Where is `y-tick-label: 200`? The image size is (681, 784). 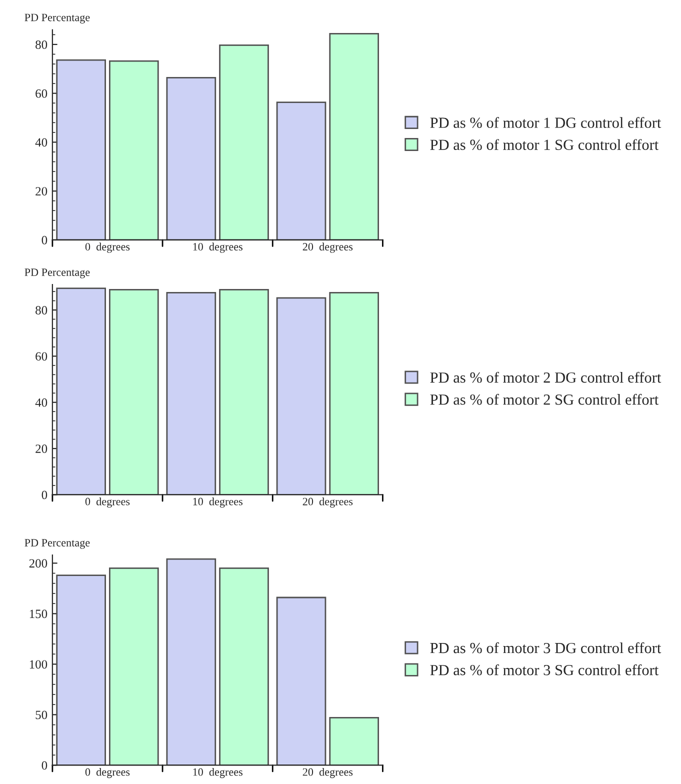 y-tick-label: 200 is located at coordinates (38, 563).